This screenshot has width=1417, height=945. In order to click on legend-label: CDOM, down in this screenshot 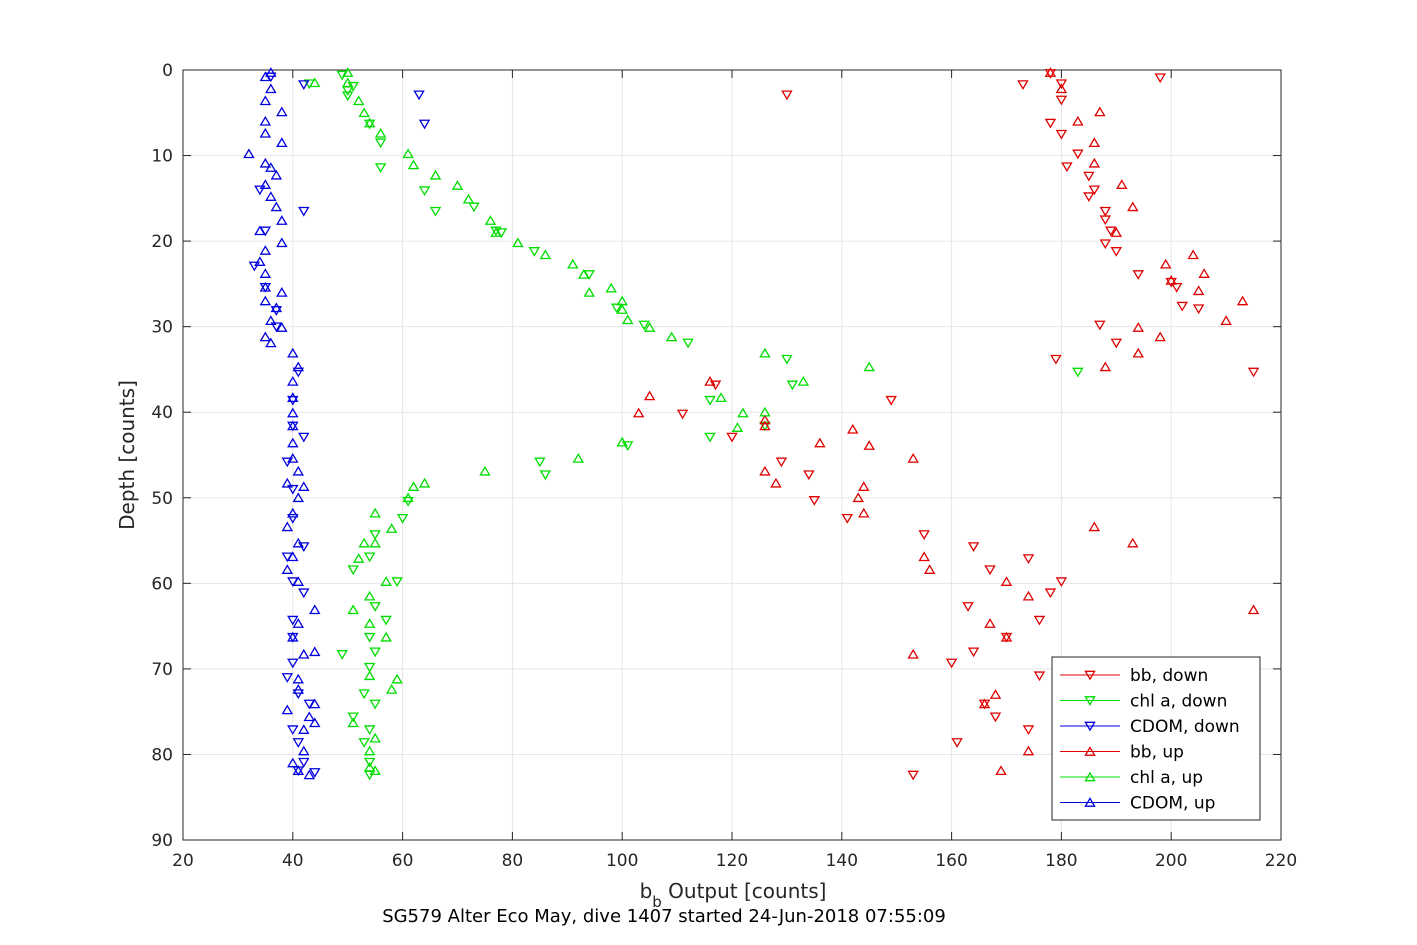, I will do `click(1185, 727)`.